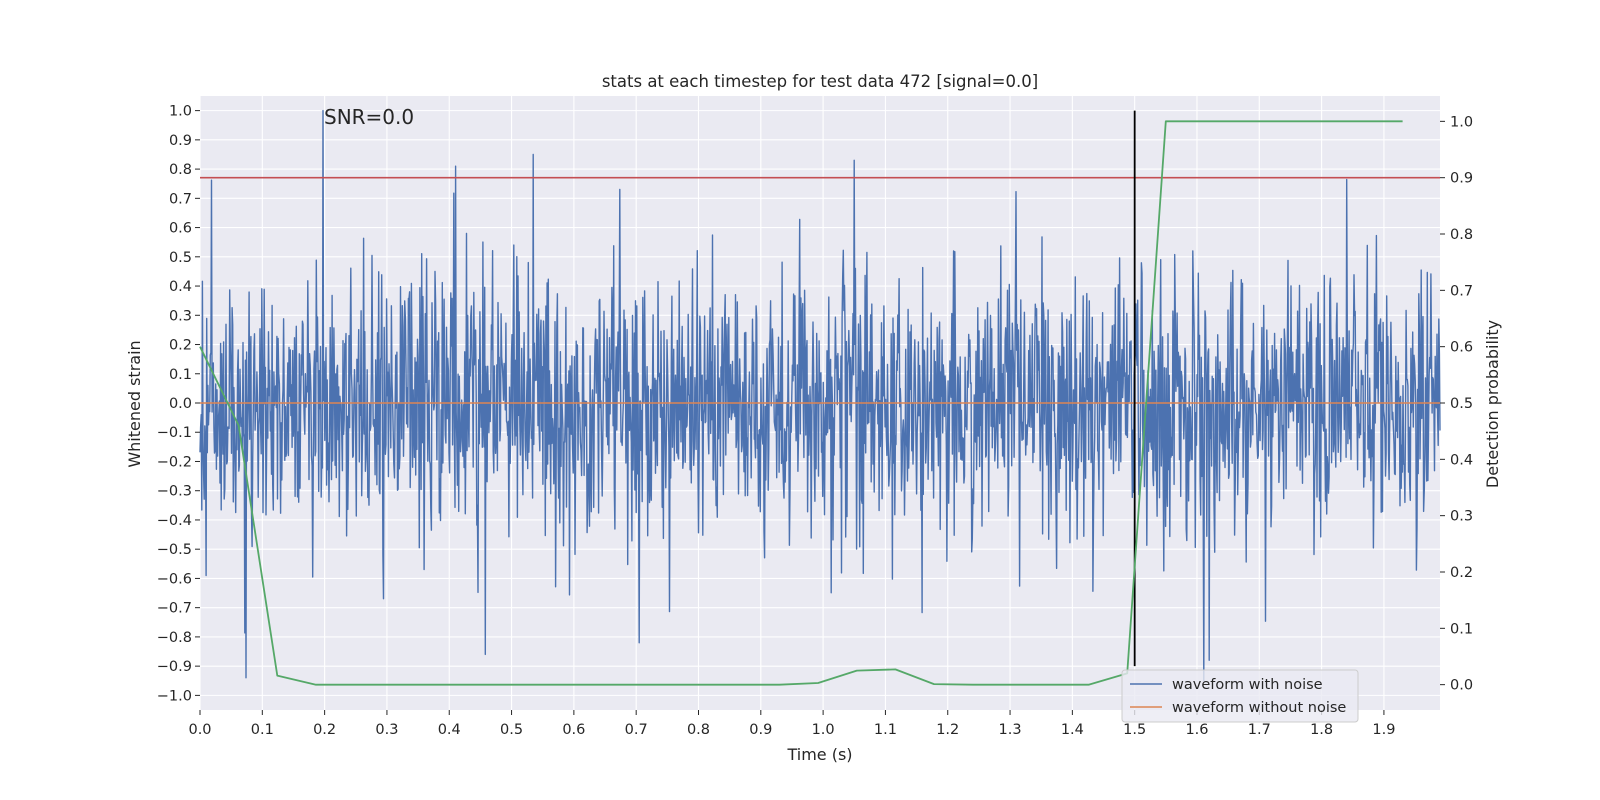 The width and height of the screenshot is (1600, 800). What do you see at coordinates (174, 638) in the screenshot?
I see `y-tick-label-2: −0.8` at bounding box center [174, 638].